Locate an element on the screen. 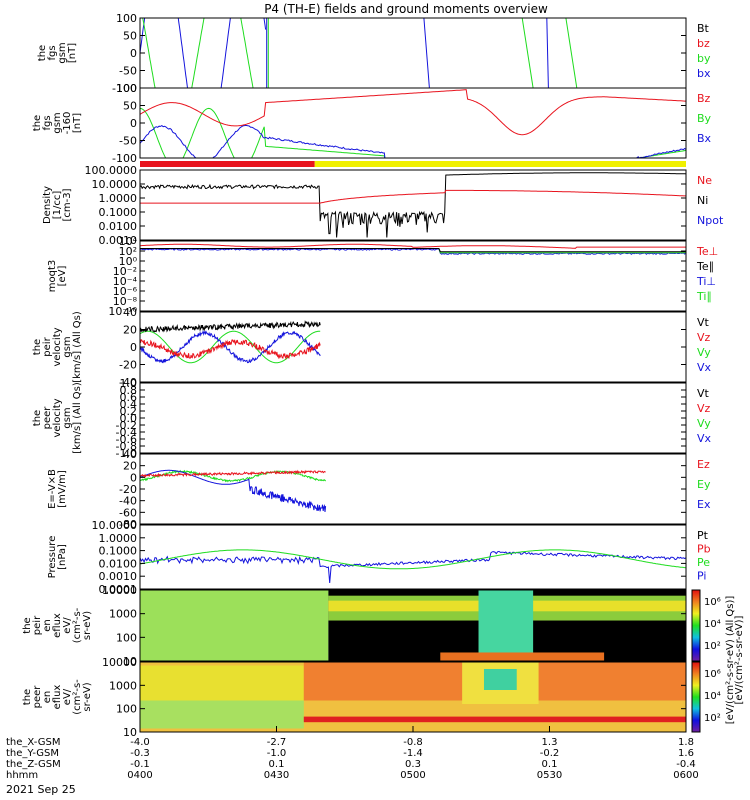  xrow-value-0-4: 1.8 is located at coordinates (686, 742).